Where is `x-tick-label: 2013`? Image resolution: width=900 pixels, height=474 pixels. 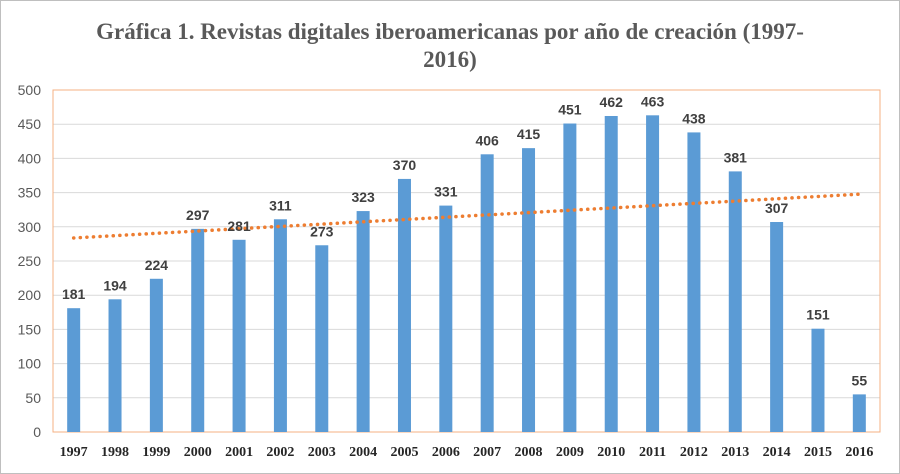 x-tick-label: 2013 is located at coordinates (735, 452).